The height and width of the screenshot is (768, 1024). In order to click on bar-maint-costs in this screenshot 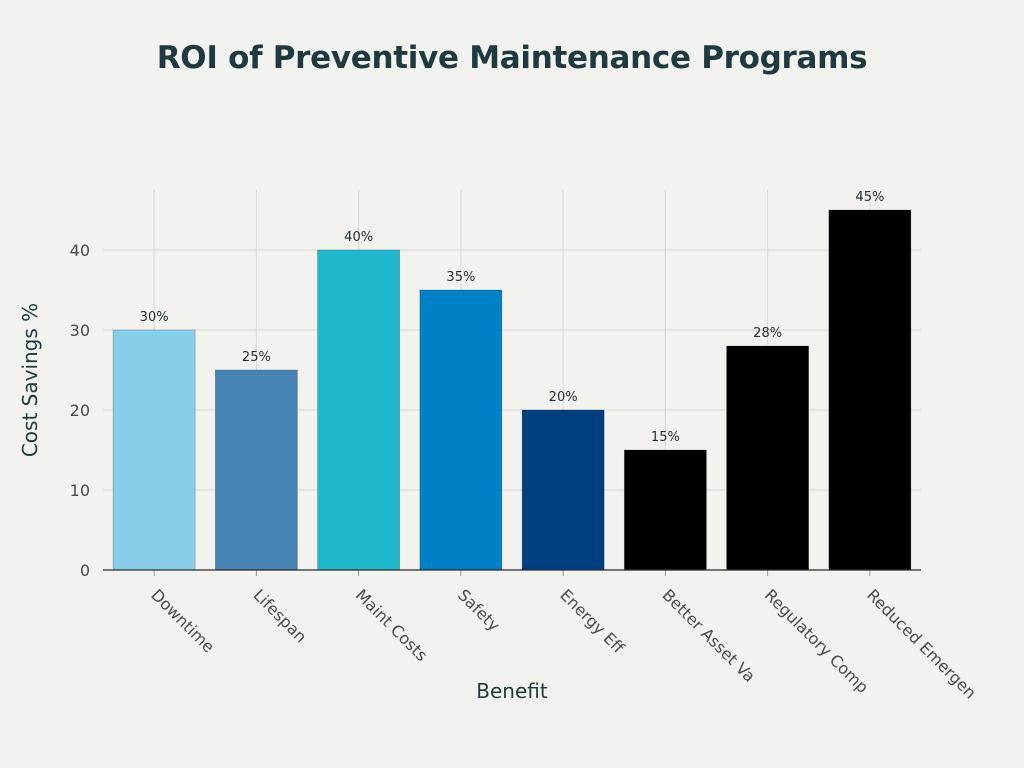, I will do `click(359, 410)`.